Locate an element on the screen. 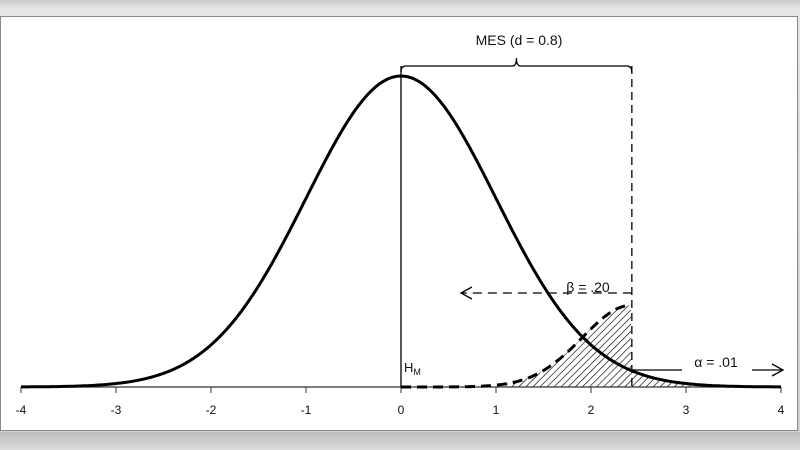  mes-bracket is located at coordinates (516, 65).